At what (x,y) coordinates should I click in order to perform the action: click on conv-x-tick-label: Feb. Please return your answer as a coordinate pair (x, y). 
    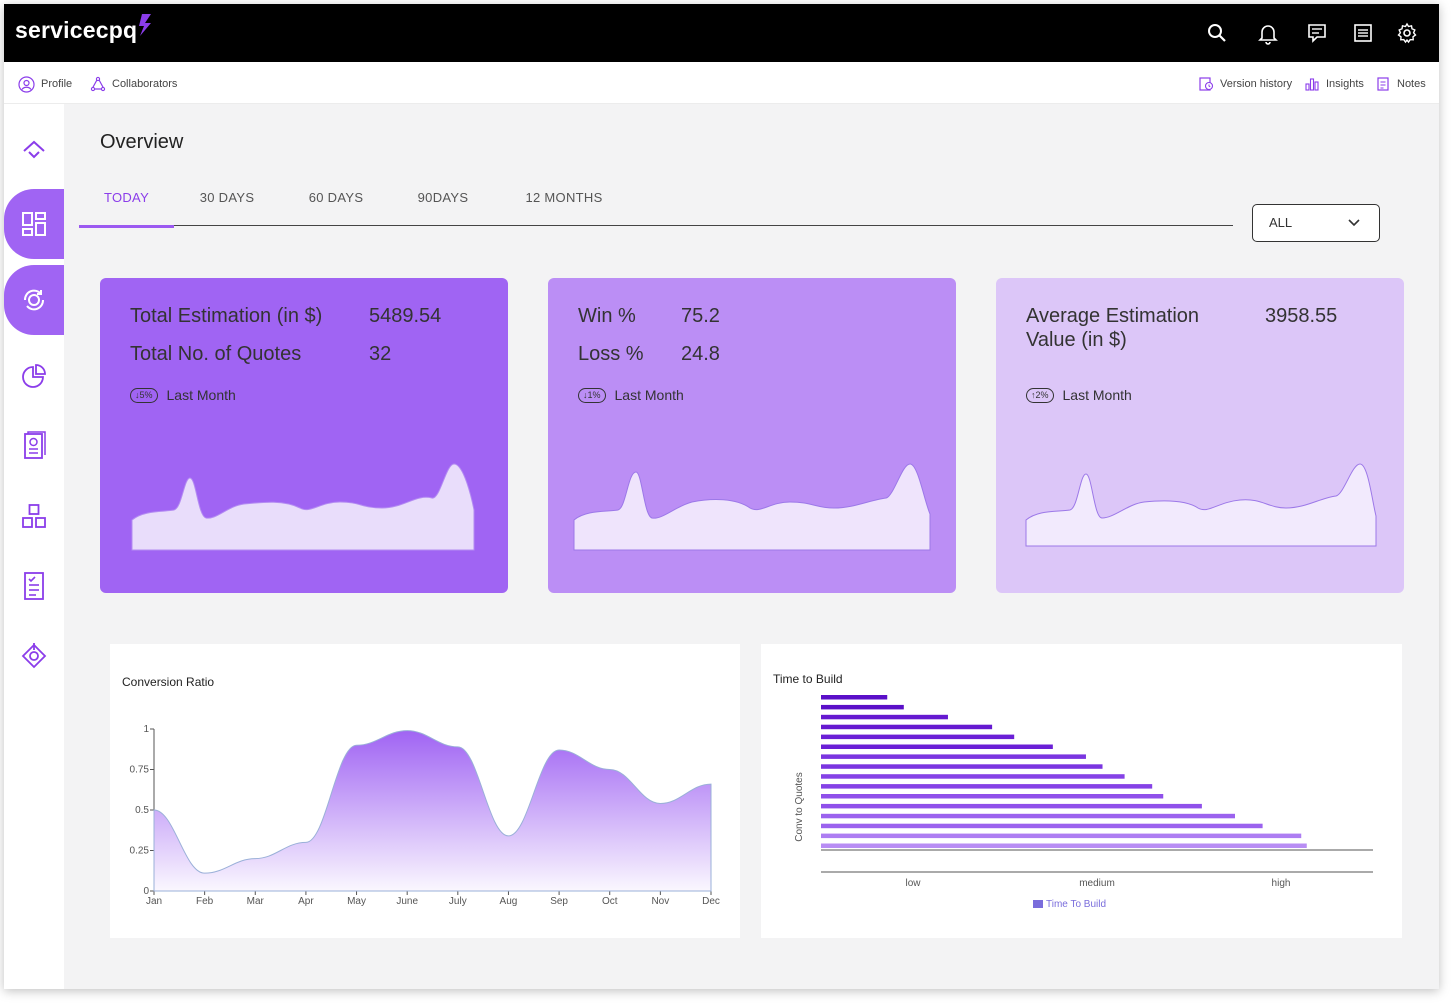
    Looking at the image, I should click on (205, 901).